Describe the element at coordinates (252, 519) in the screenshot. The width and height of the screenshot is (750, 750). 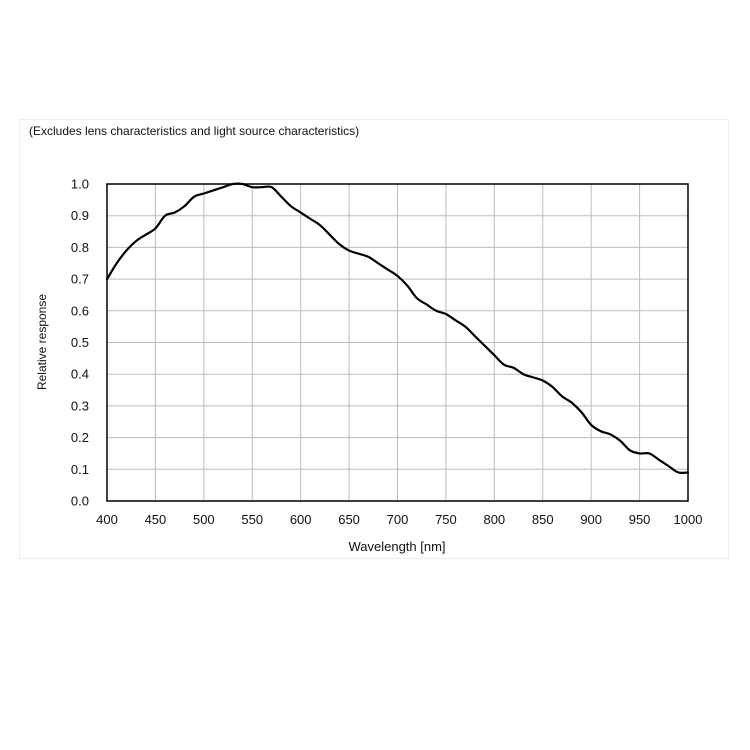
I see `x-tick-label: 550` at that location.